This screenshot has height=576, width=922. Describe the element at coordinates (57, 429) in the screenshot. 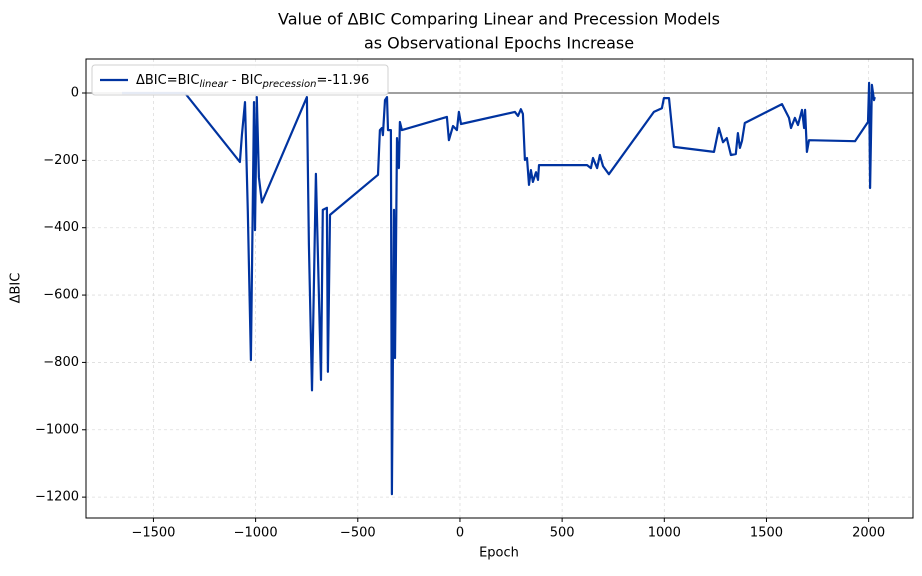

I see `y-tick-label: −1000` at that location.